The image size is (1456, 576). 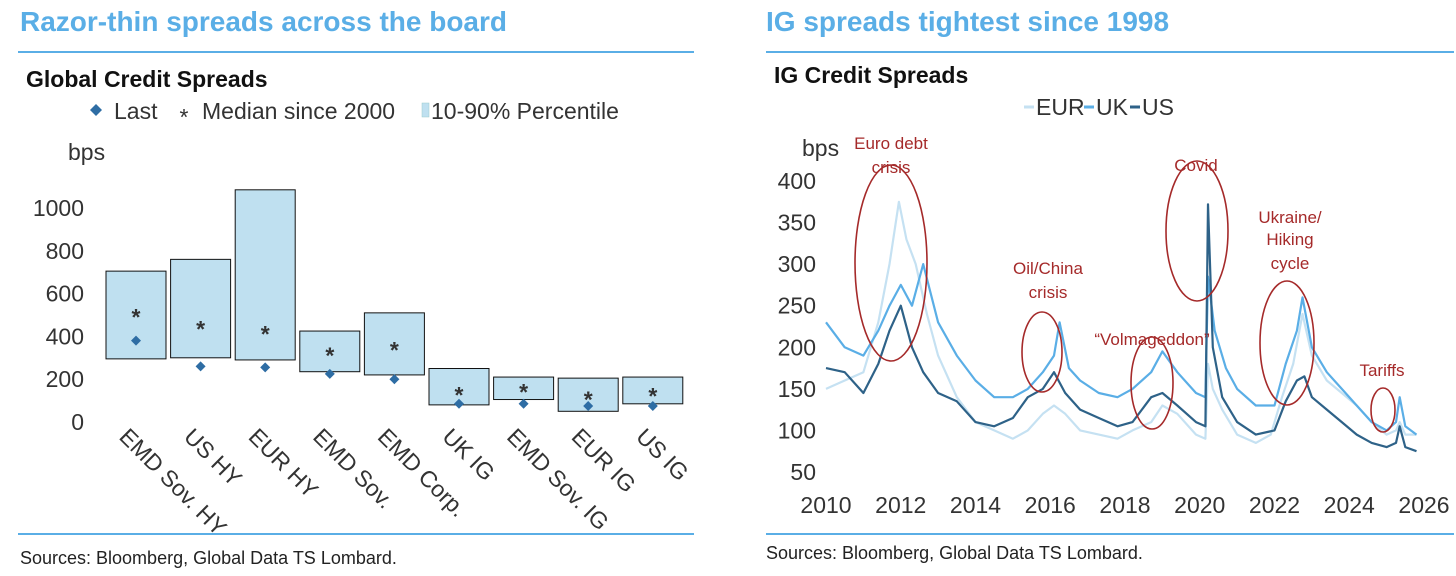 I want to click on annotation-label: Hiking, so click(x=1289, y=239).